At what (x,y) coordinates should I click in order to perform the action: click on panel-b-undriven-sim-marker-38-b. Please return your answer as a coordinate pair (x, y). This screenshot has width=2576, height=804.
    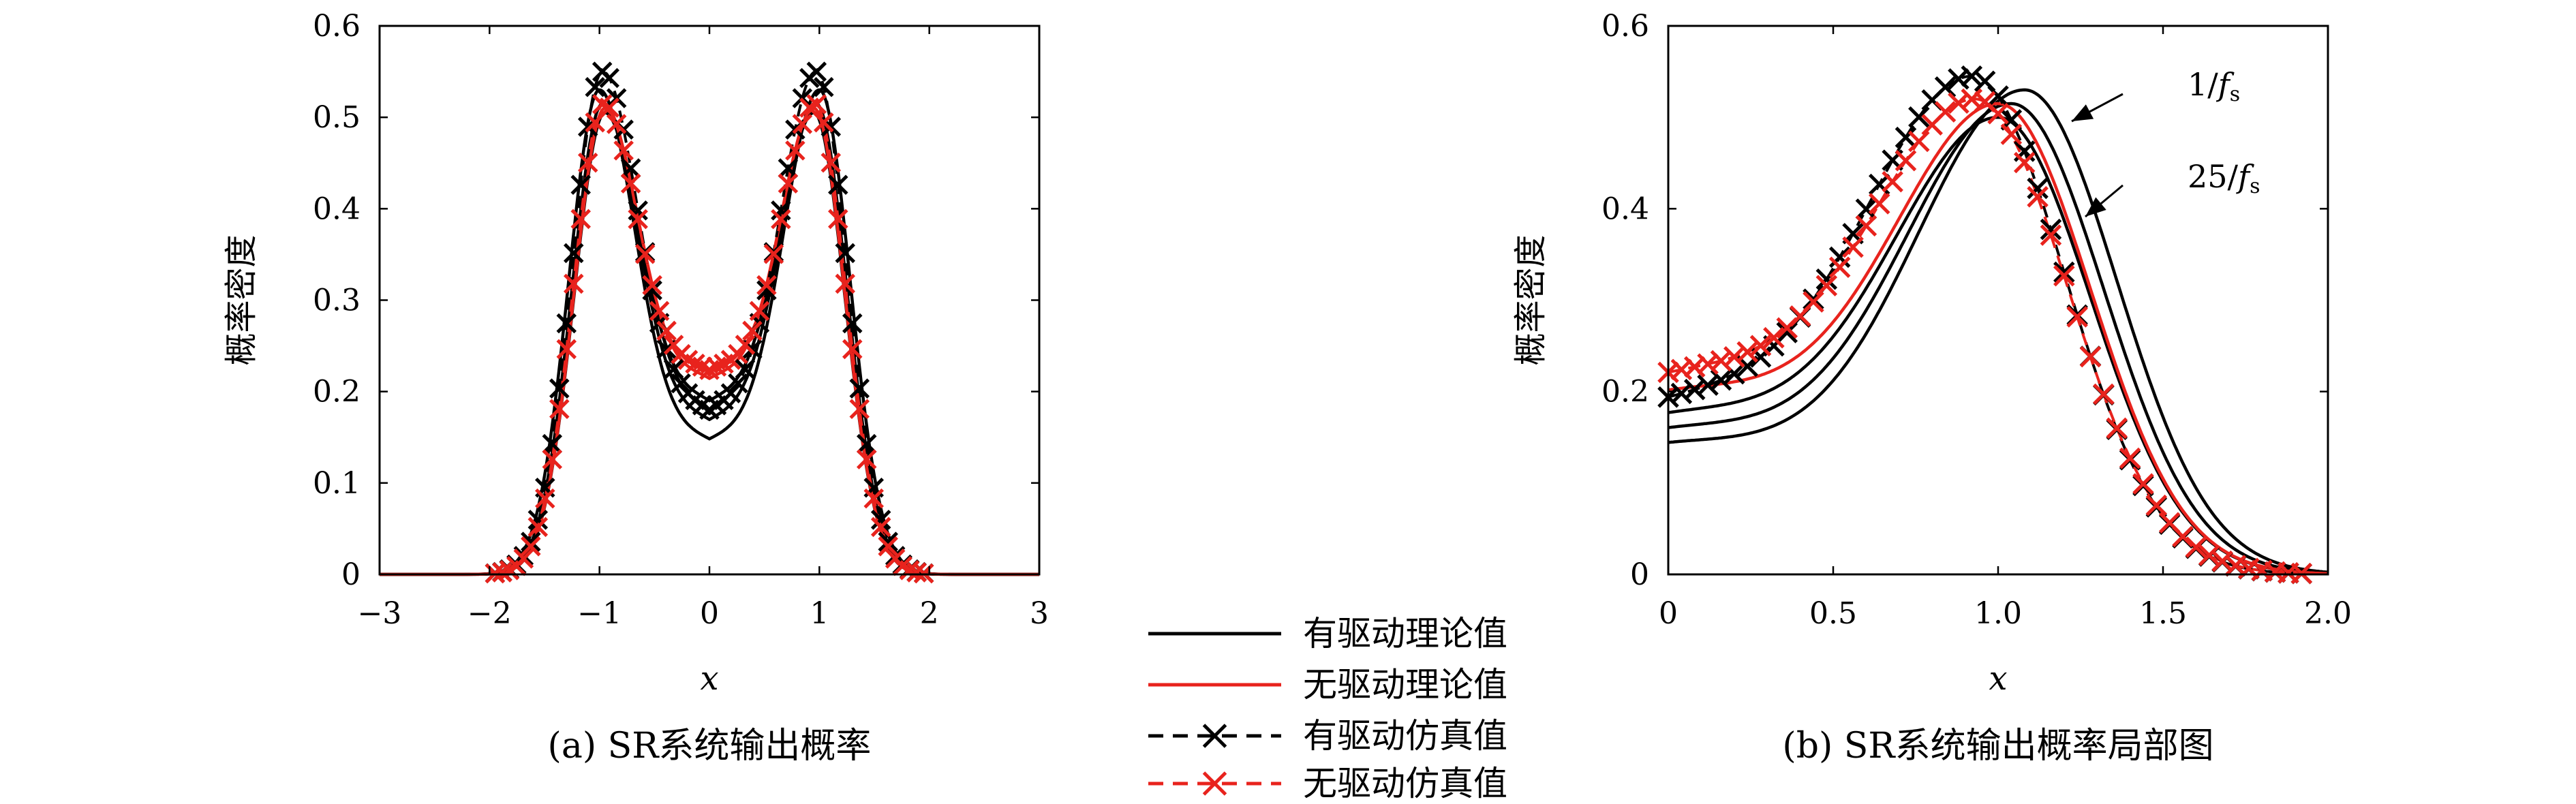
    Looking at the image, I should click on (2169, 523).